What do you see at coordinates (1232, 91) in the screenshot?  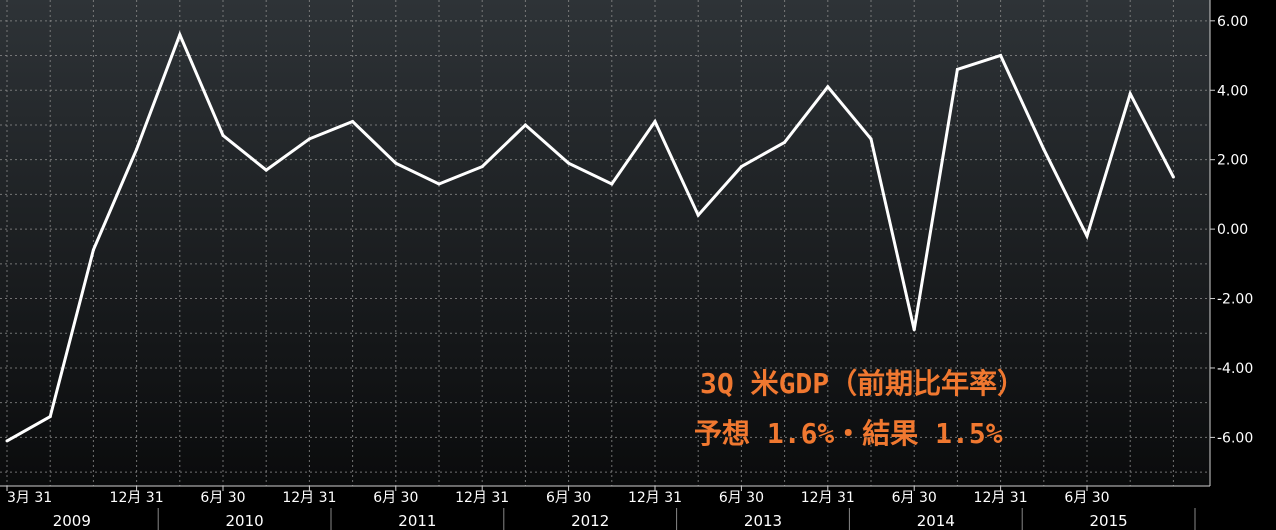 I see `y-tick-label: 4.00` at bounding box center [1232, 91].